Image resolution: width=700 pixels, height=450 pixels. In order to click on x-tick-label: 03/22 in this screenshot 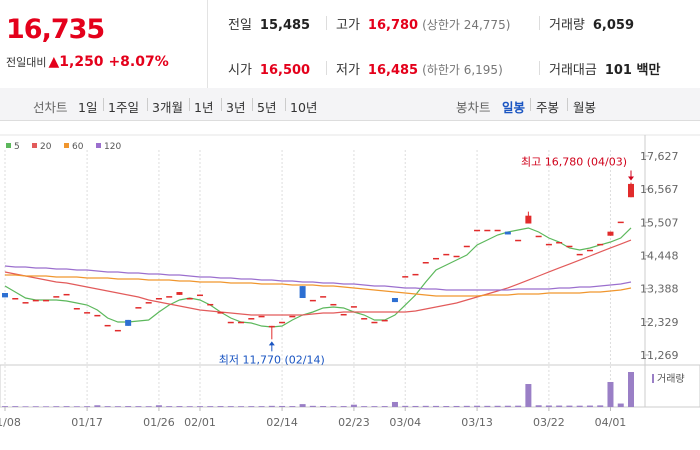, I will do `click(549, 422)`.